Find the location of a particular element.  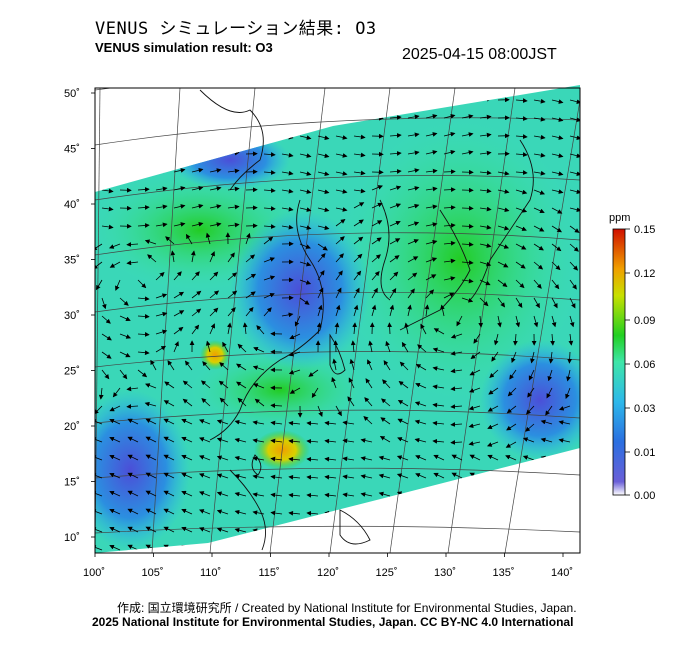

lon-tick-label: 130˚ is located at coordinates (445, 573).